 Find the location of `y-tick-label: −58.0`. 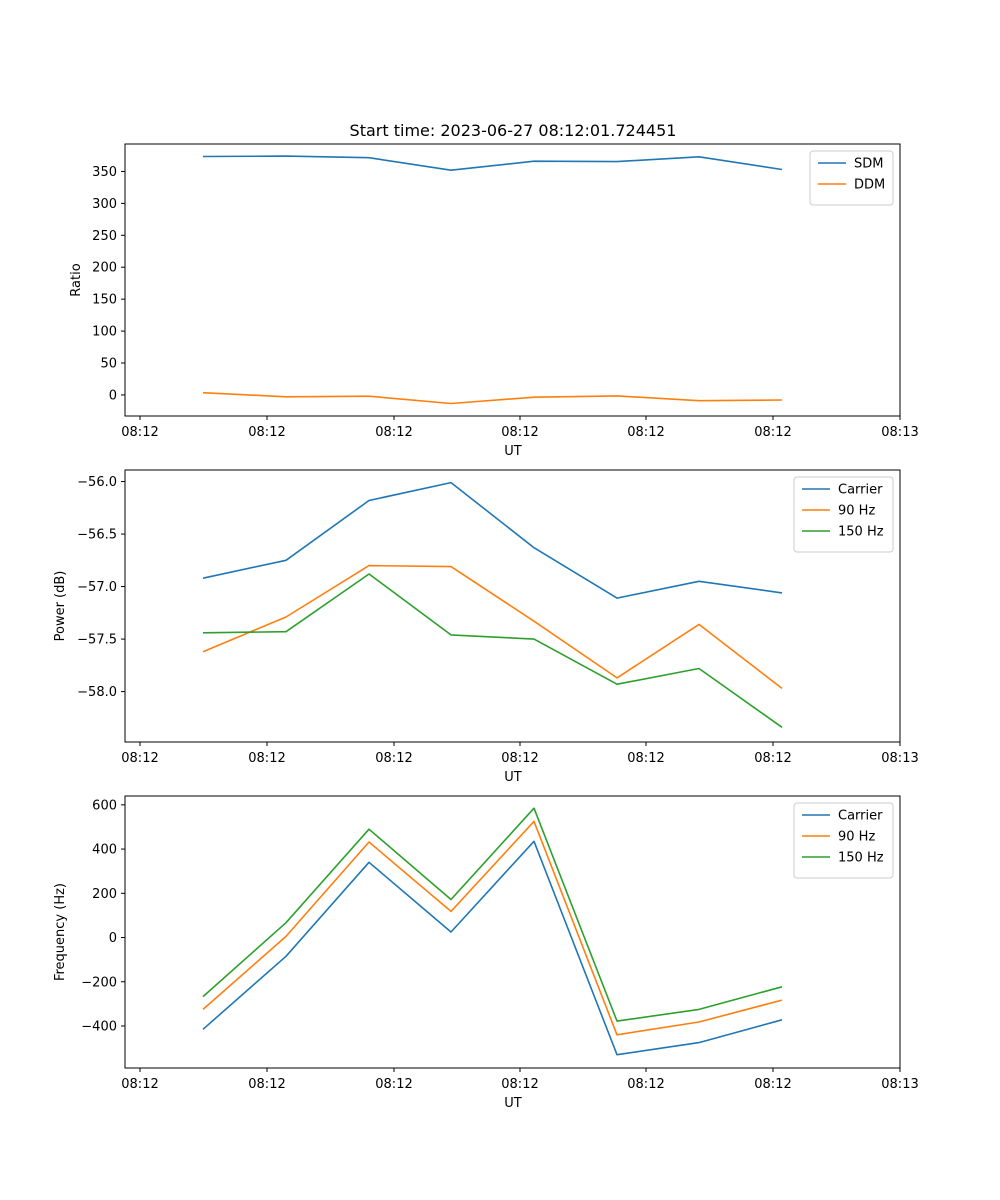

y-tick-label: −58.0 is located at coordinates (97, 692).